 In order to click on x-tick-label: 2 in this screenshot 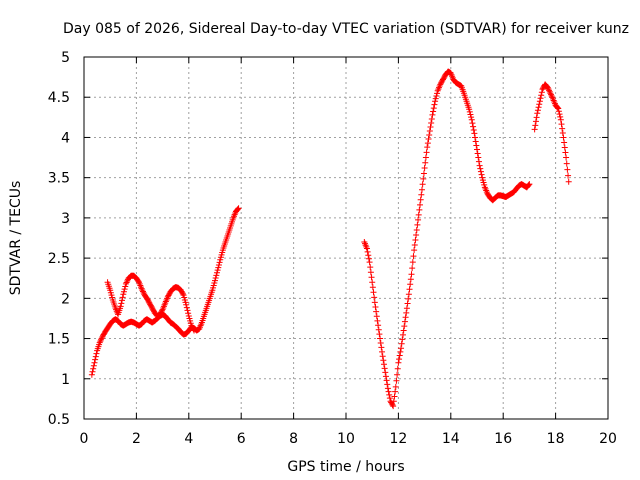, I will do `click(136, 439)`.